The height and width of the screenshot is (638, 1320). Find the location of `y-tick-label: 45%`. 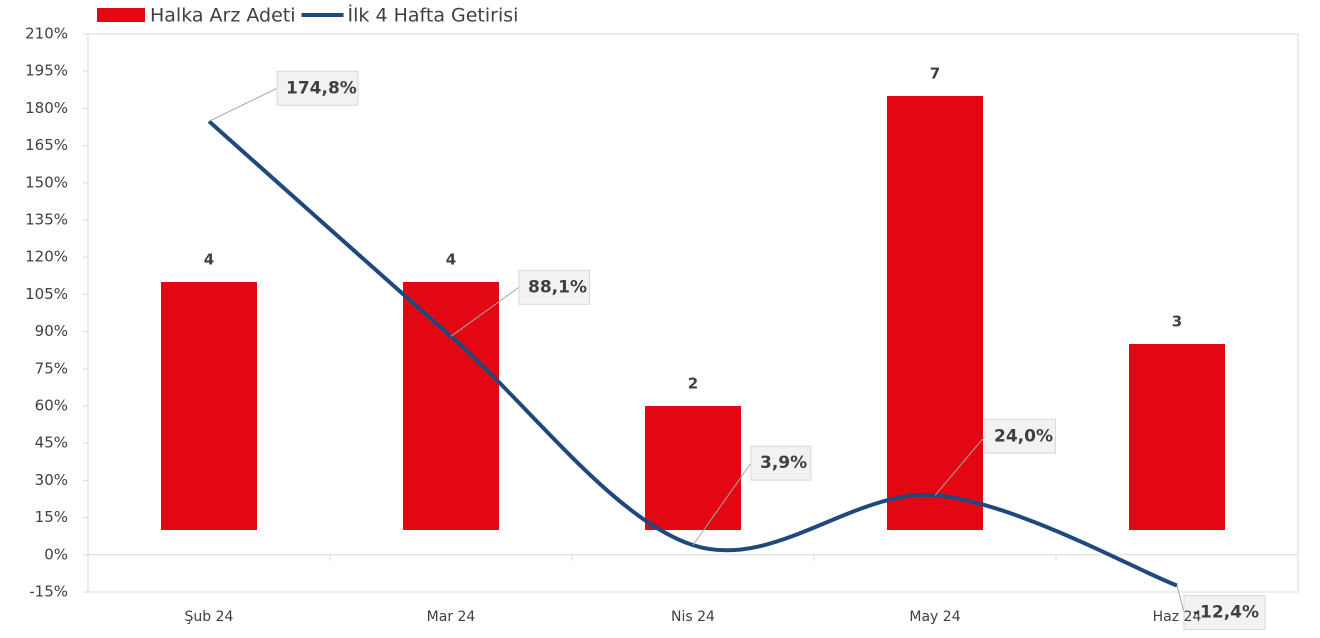

y-tick-label: 45% is located at coordinates (51, 443).